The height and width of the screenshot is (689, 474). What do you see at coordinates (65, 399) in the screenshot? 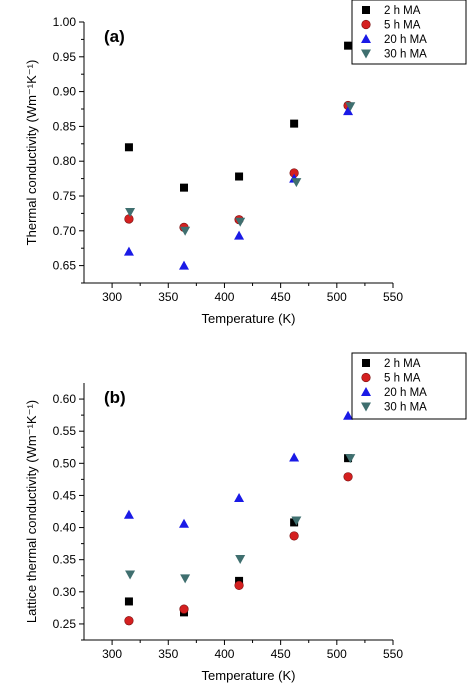
I see `y-tick-label: 0.60` at bounding box center [65, 399].